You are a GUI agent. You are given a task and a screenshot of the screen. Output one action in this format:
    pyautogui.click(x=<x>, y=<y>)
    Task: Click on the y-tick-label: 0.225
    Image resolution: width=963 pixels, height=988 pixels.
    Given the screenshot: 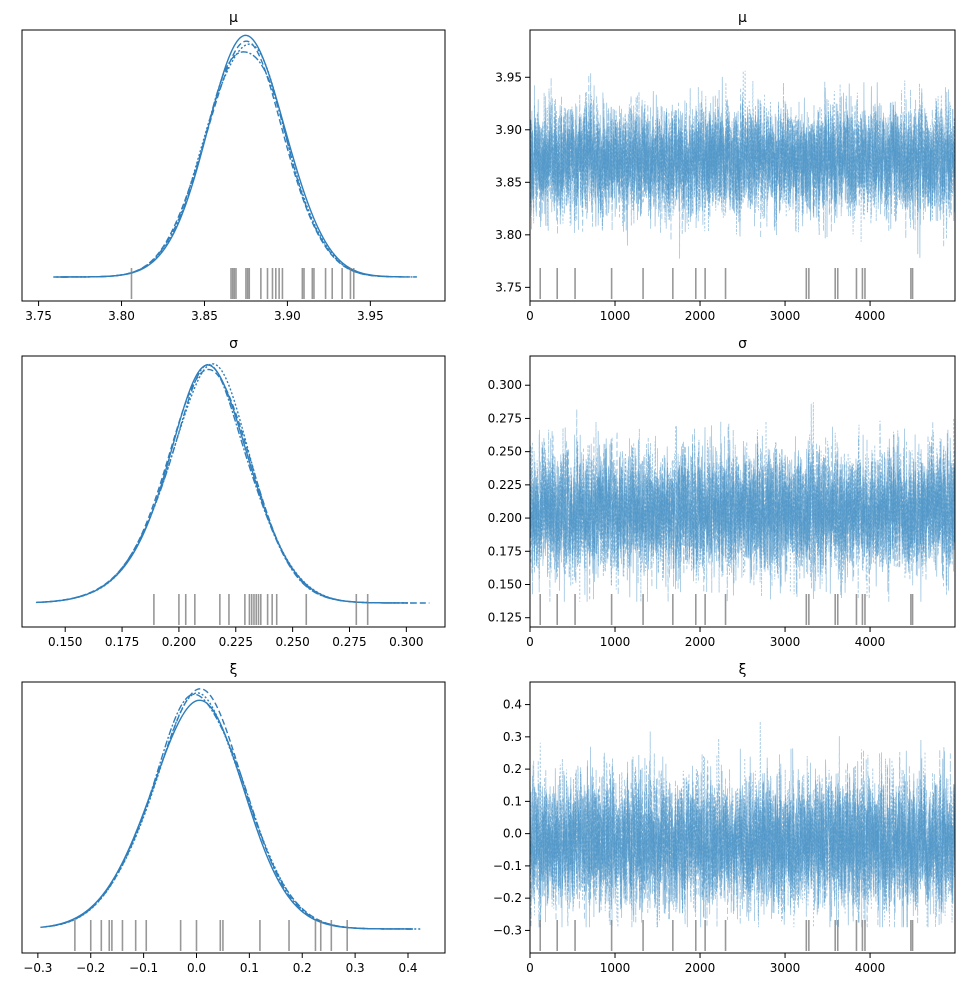 What is the action you would take?
    pyautogui.click(x=505, y=485)
    